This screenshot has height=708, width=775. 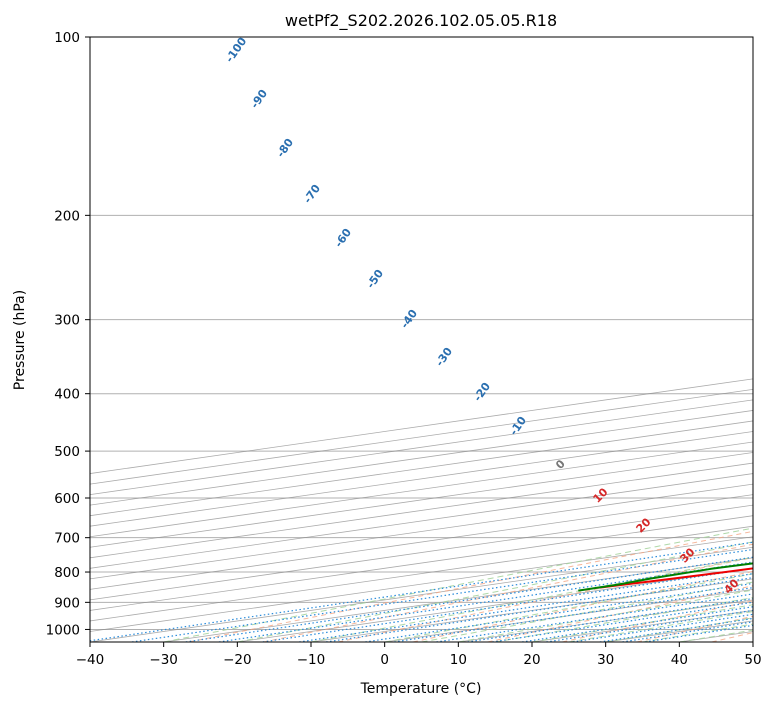 I want to click on isotherm--70, so click(x=421, y=563).